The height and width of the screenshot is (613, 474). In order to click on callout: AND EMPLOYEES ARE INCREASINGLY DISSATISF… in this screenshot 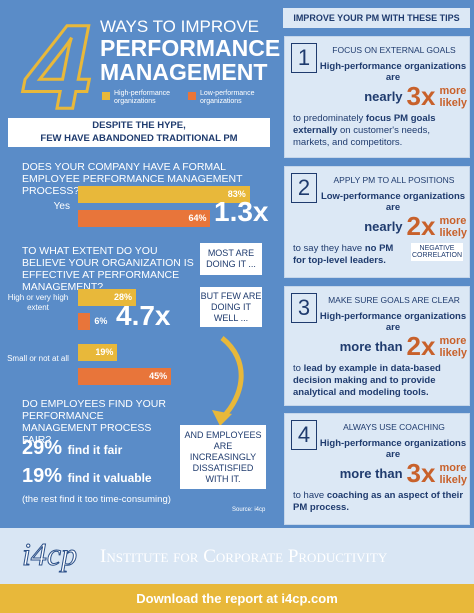, I will do `click(223, 457)`.